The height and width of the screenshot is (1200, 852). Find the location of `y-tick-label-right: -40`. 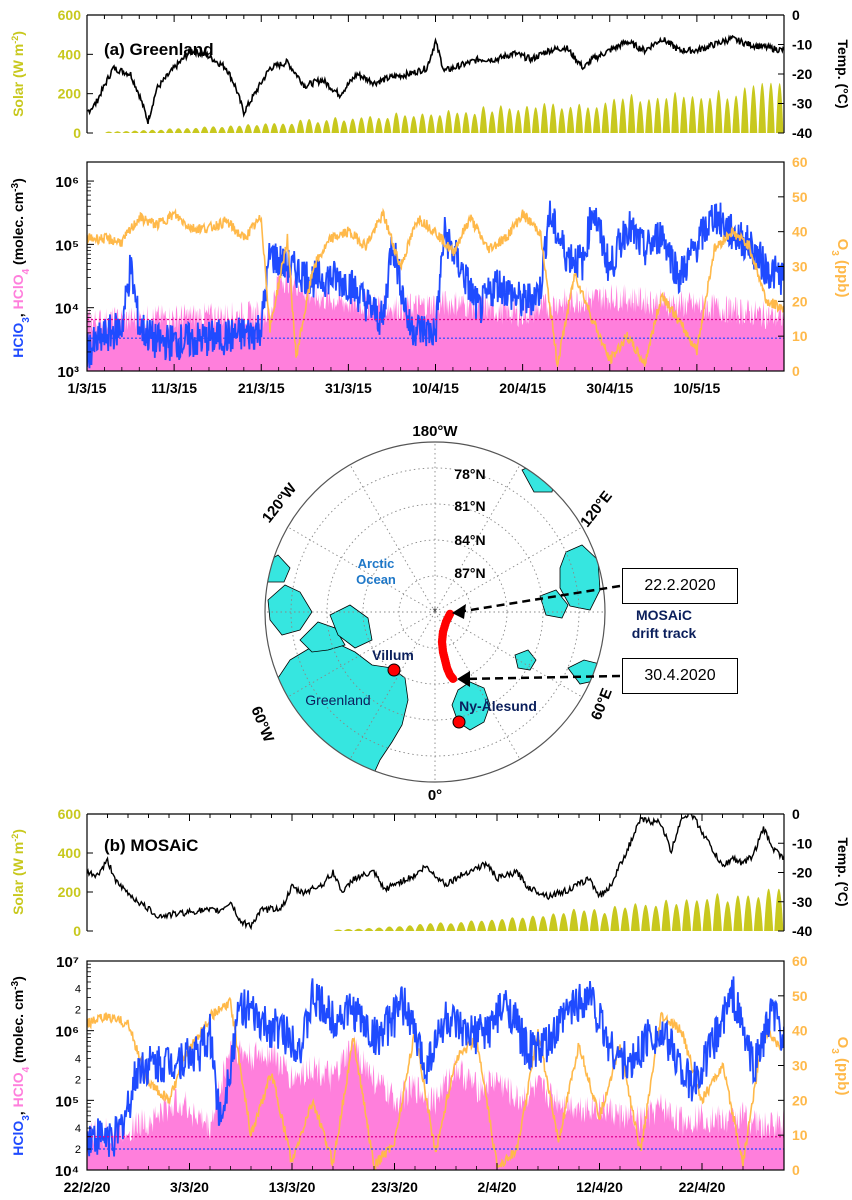

y-tick-label-right: -40 is located at coordinates (802, 133).